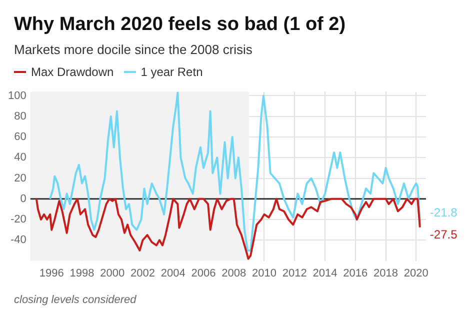 This screenshot has width=474, height=325. I want to click on x-tick-label: 2010, so click(264, 273).